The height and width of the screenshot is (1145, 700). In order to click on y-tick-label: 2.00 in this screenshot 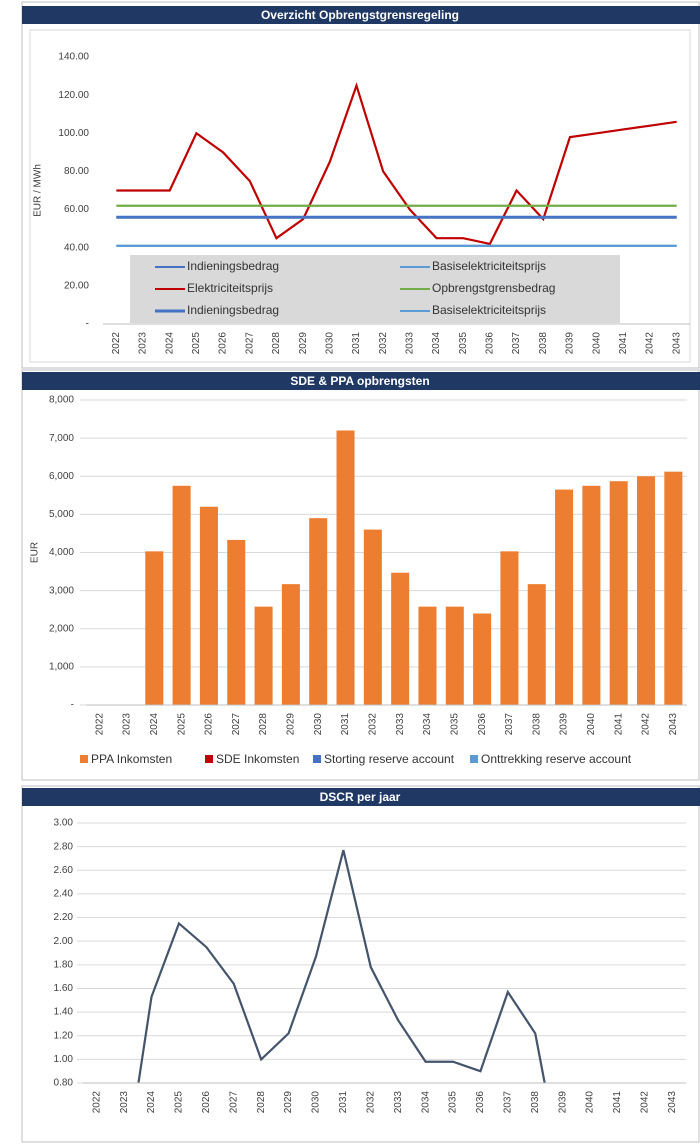, I will do `click(64, 941)`.